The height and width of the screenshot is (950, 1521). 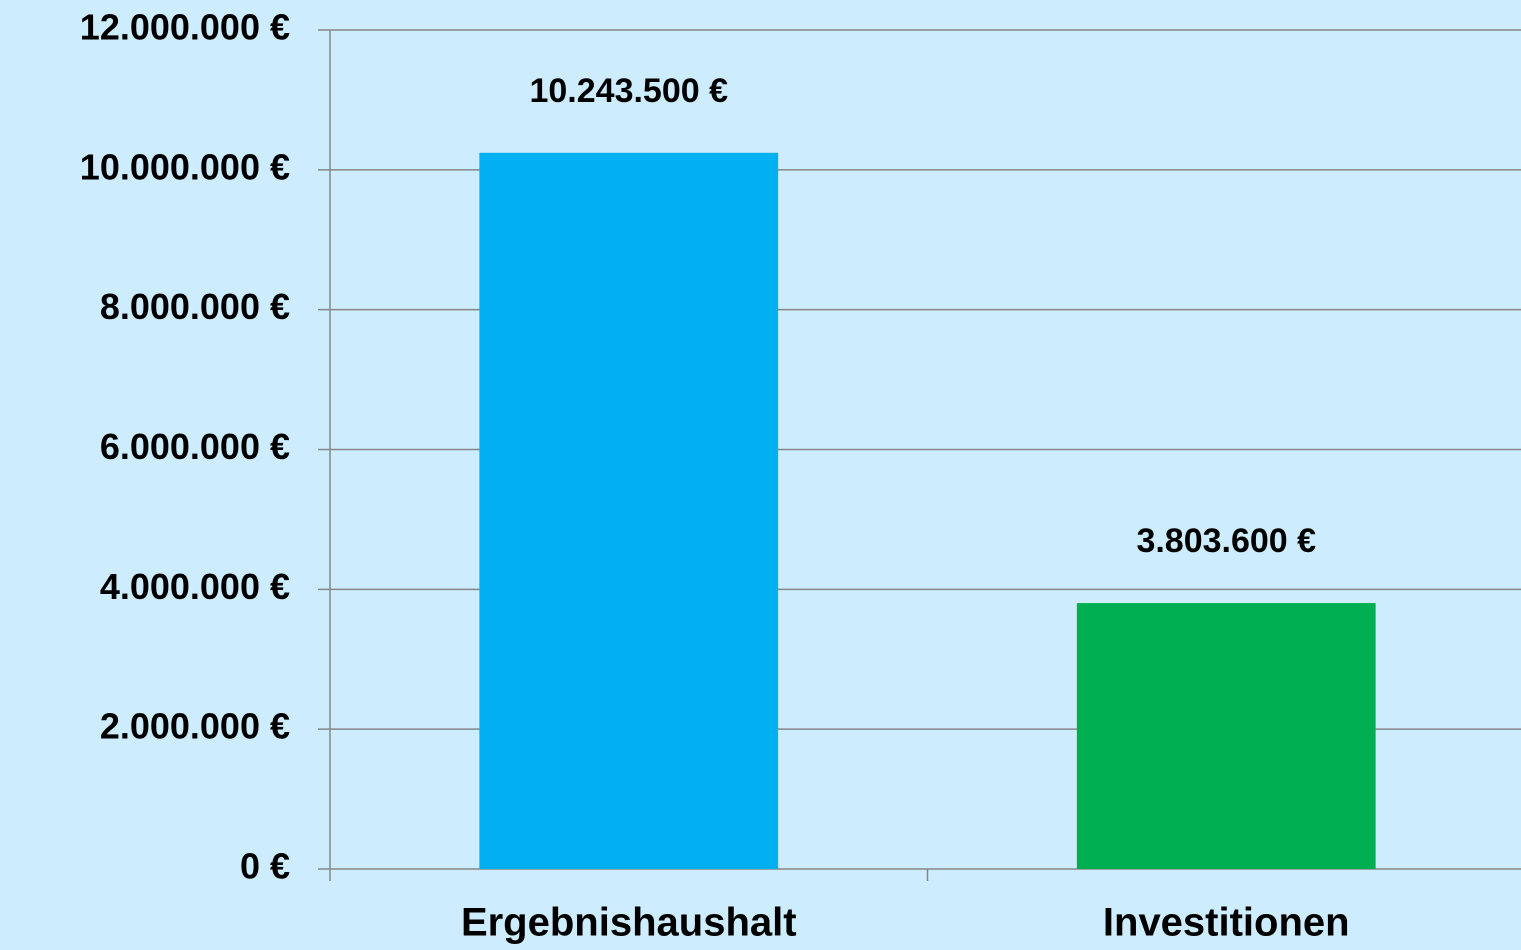 What do you see at coordinates (628, 91) in the screenshot?
I see `value-label: 10.243.500 €` at bounding box center [628, 91].